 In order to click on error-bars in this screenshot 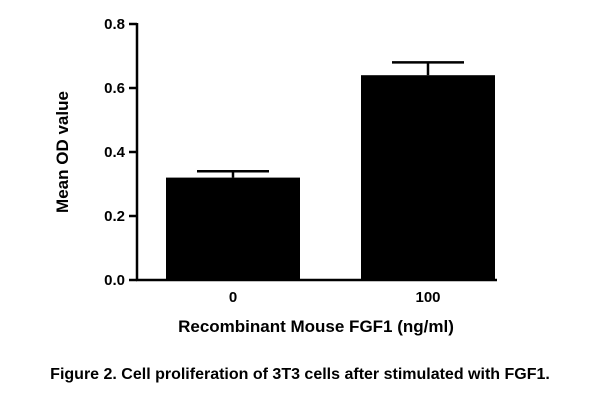, I will do `click(330, 119)`.